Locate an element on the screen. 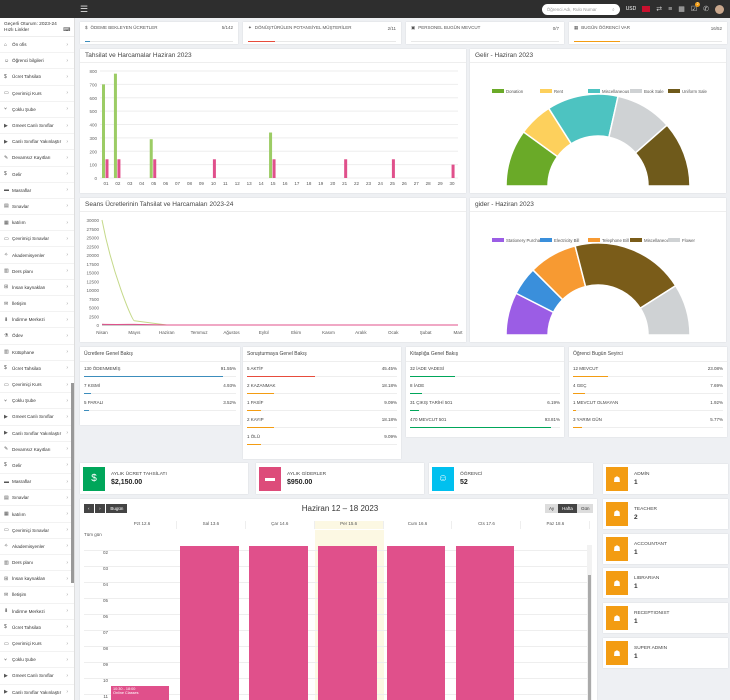  day-view-button: Gün is located at coordinates (585, 508).